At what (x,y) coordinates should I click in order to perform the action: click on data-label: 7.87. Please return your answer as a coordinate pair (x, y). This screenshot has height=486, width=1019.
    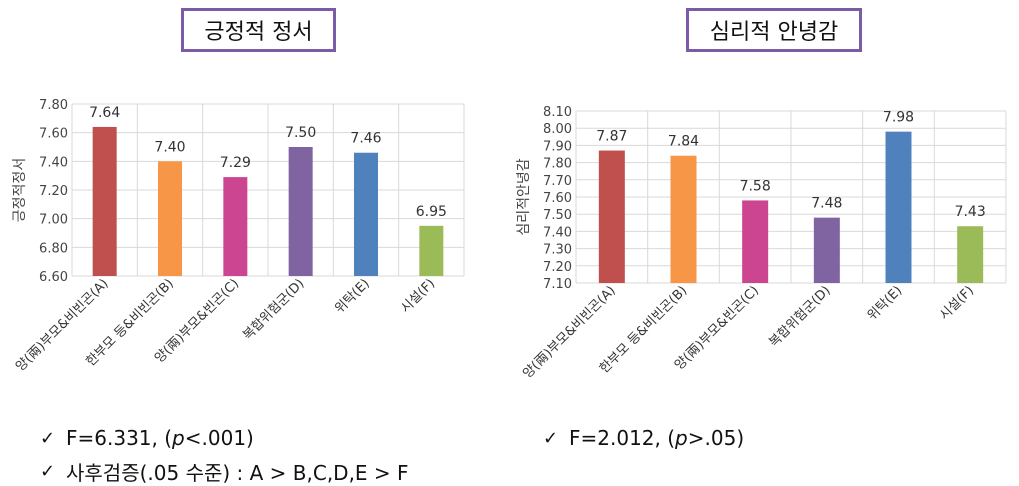
    Looking at the image, I should click on (611, 137).